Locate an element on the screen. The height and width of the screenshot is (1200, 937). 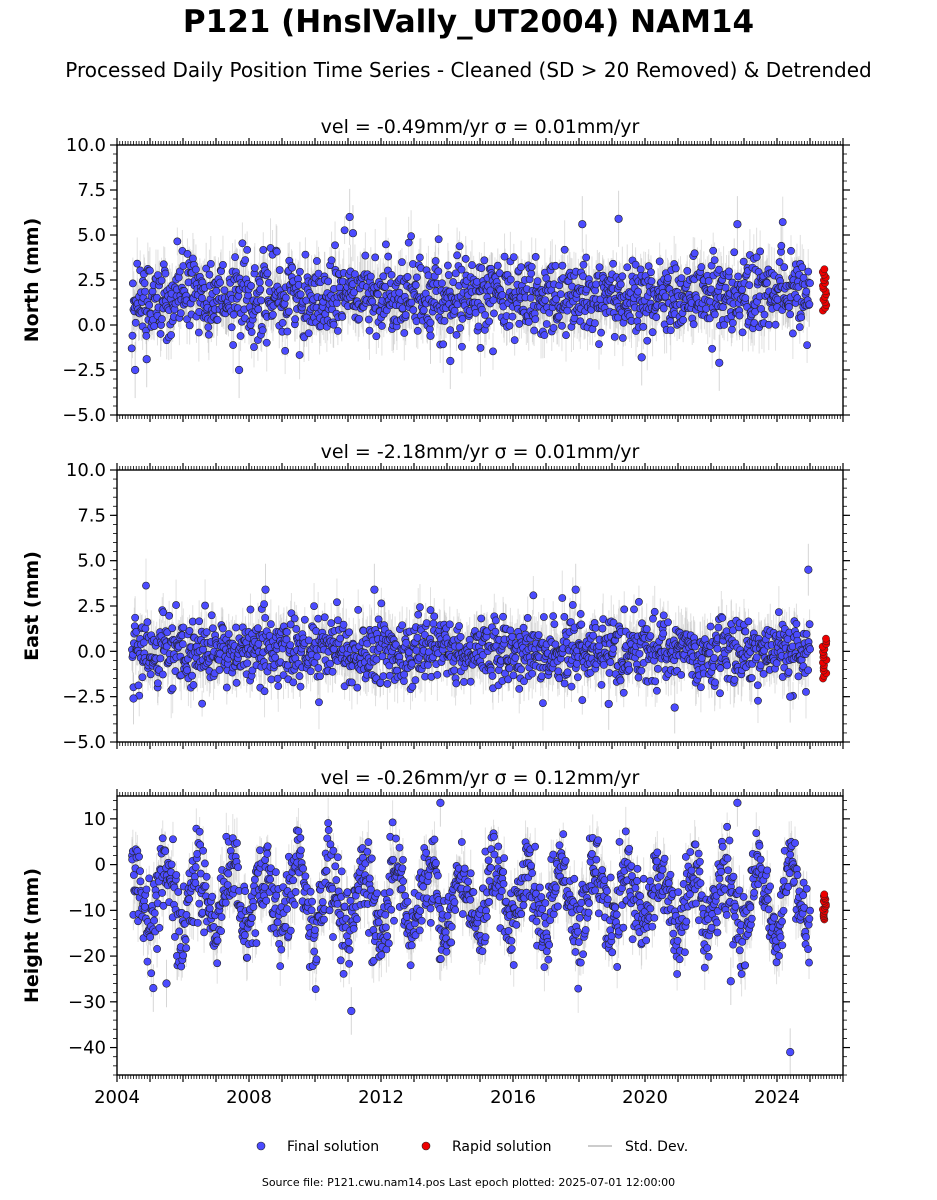
east-data is located at coordinates (479, 638).